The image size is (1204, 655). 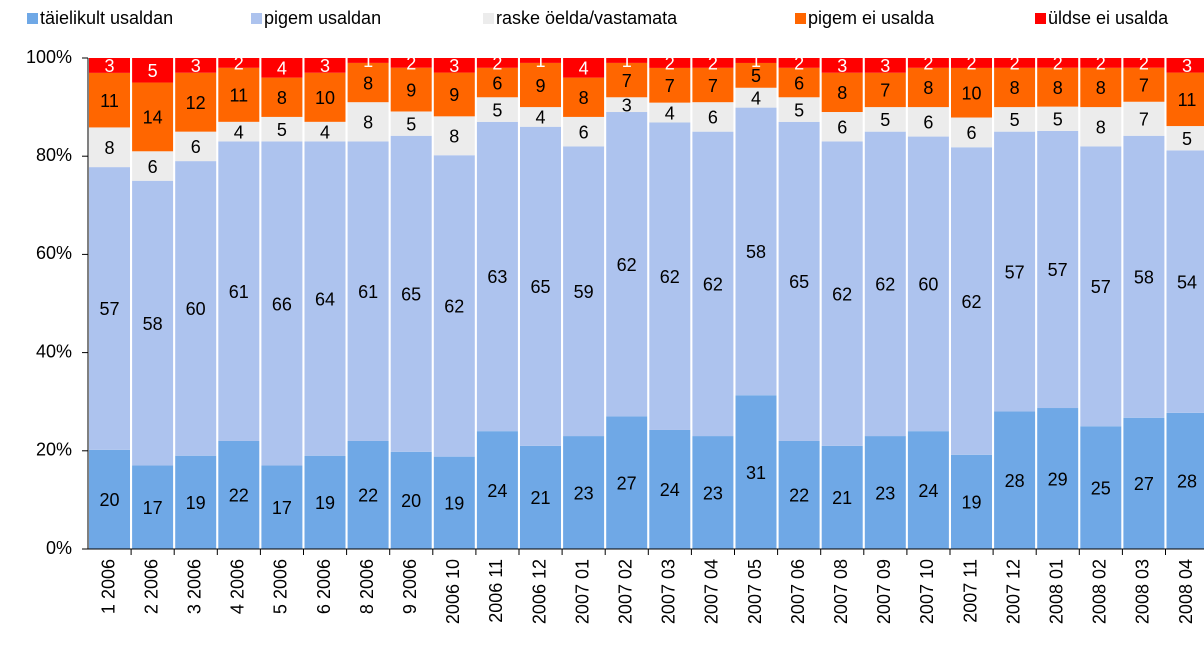 What do you see at coordinates (49, 57) in the screenshot?
I see `y-tick-label: 100%` at bounding box center [49, 57].